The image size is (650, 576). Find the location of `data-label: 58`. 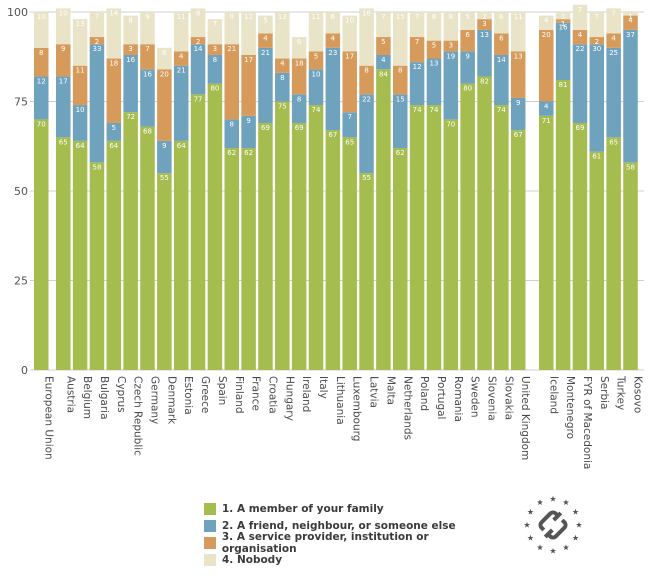

data-label: 58 is located at coordinates (630, 167).